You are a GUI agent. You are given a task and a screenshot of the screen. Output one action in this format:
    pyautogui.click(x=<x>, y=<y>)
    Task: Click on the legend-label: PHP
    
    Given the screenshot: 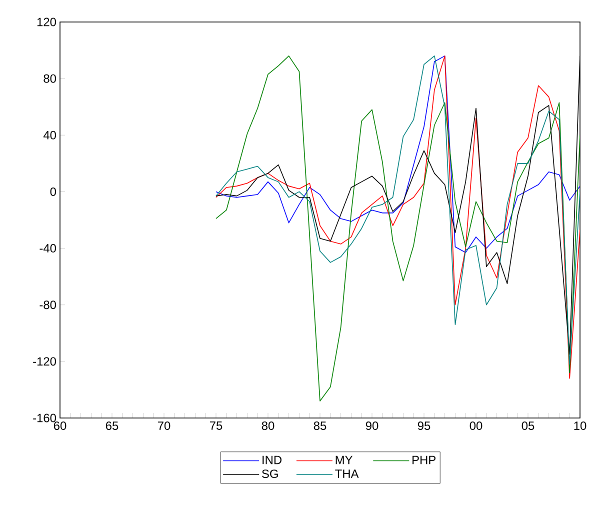 What is the action you would take?
    pyautogui.click(x=424, y=460)
    